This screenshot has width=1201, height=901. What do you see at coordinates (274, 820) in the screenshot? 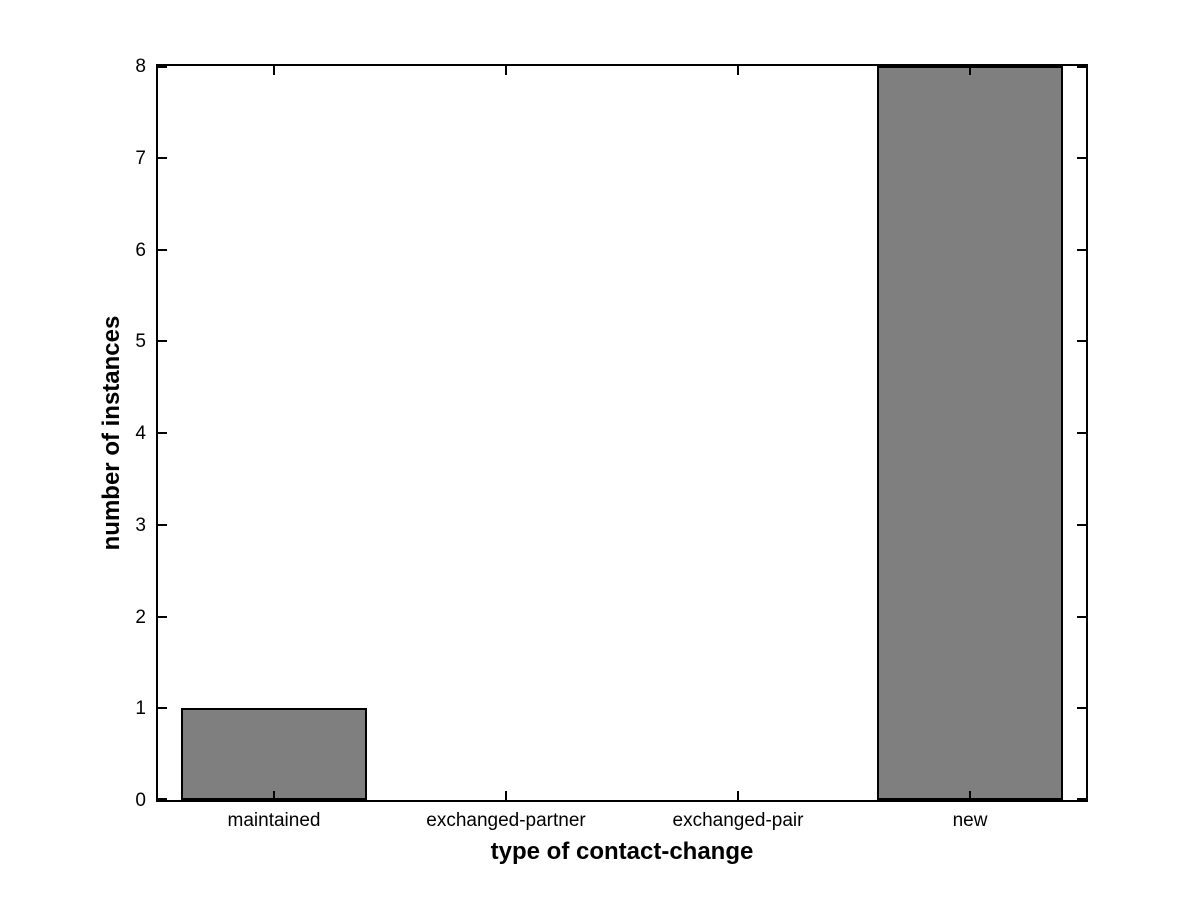
I see `x-tick-label-maintained: maintained` at bounding box center [274, 820].